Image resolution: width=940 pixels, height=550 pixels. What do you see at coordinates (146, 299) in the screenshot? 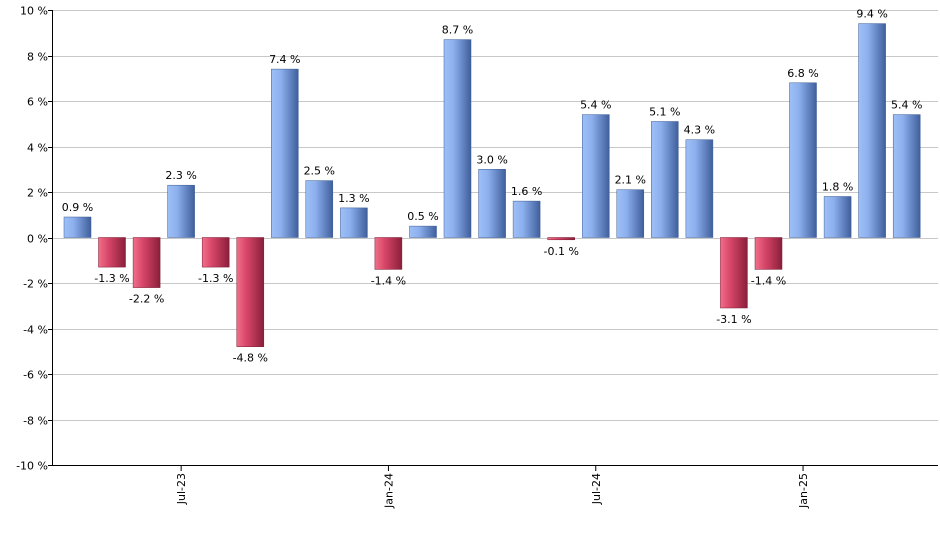
I see `data-label: -2.2 %` at bounding box center [146, 299].